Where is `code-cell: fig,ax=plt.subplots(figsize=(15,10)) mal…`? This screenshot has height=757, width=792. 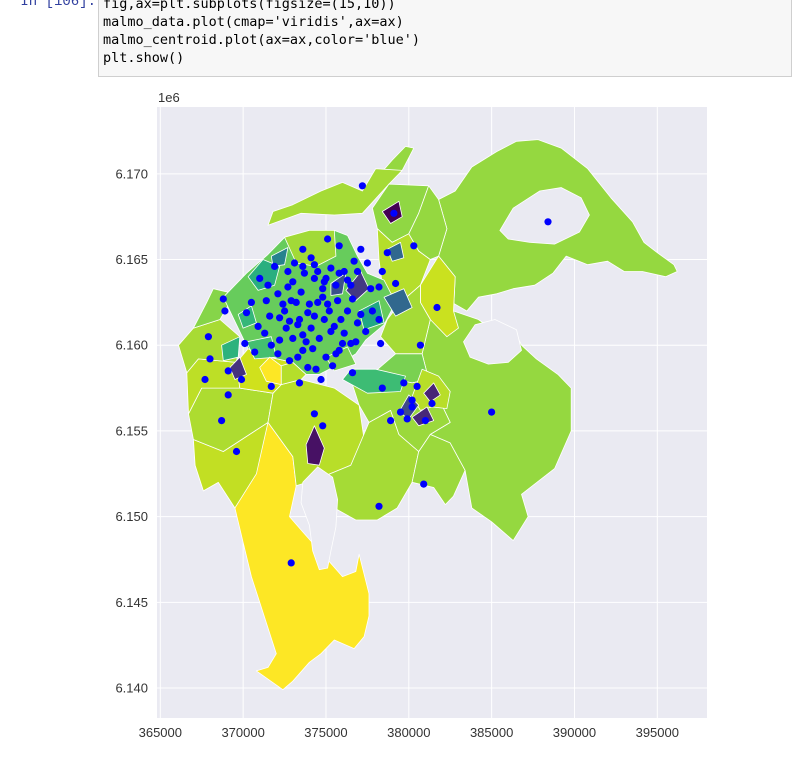 code-cell: fig,ax=plt.subplots(figsize=(15,10)) mal… is located at coordinates (445, 38).